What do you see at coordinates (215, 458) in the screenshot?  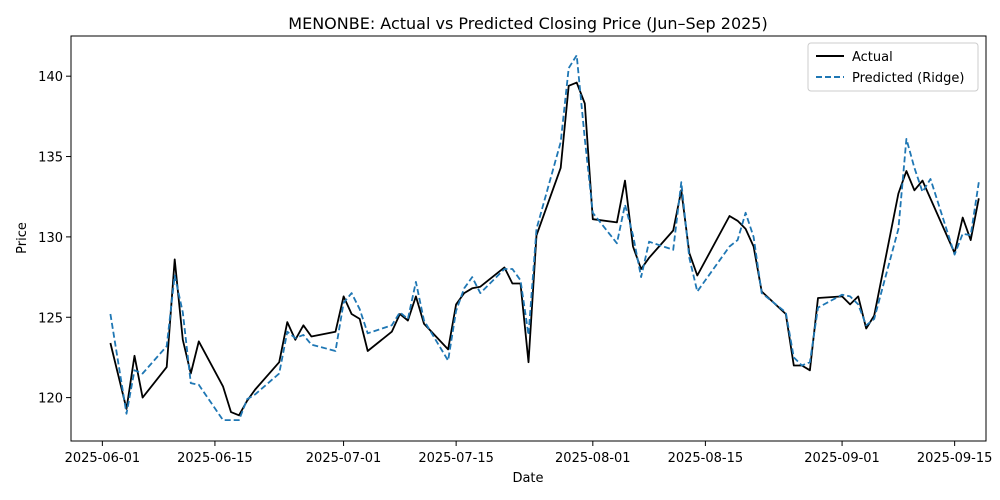 I see `x-tick-label: 2025-06-15` at bounding box center [215, 458].